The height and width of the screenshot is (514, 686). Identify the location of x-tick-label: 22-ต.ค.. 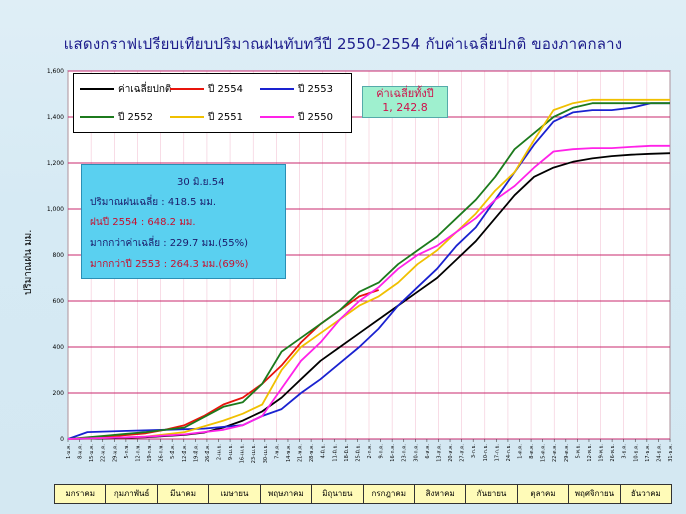
(555, 453).